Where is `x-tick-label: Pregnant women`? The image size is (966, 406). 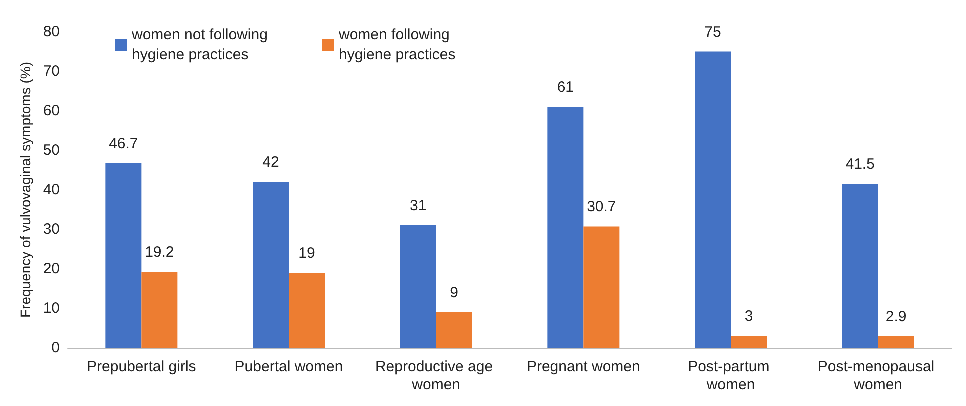
x-tick-label: Pregnant women is located at coordinates (583, 367).